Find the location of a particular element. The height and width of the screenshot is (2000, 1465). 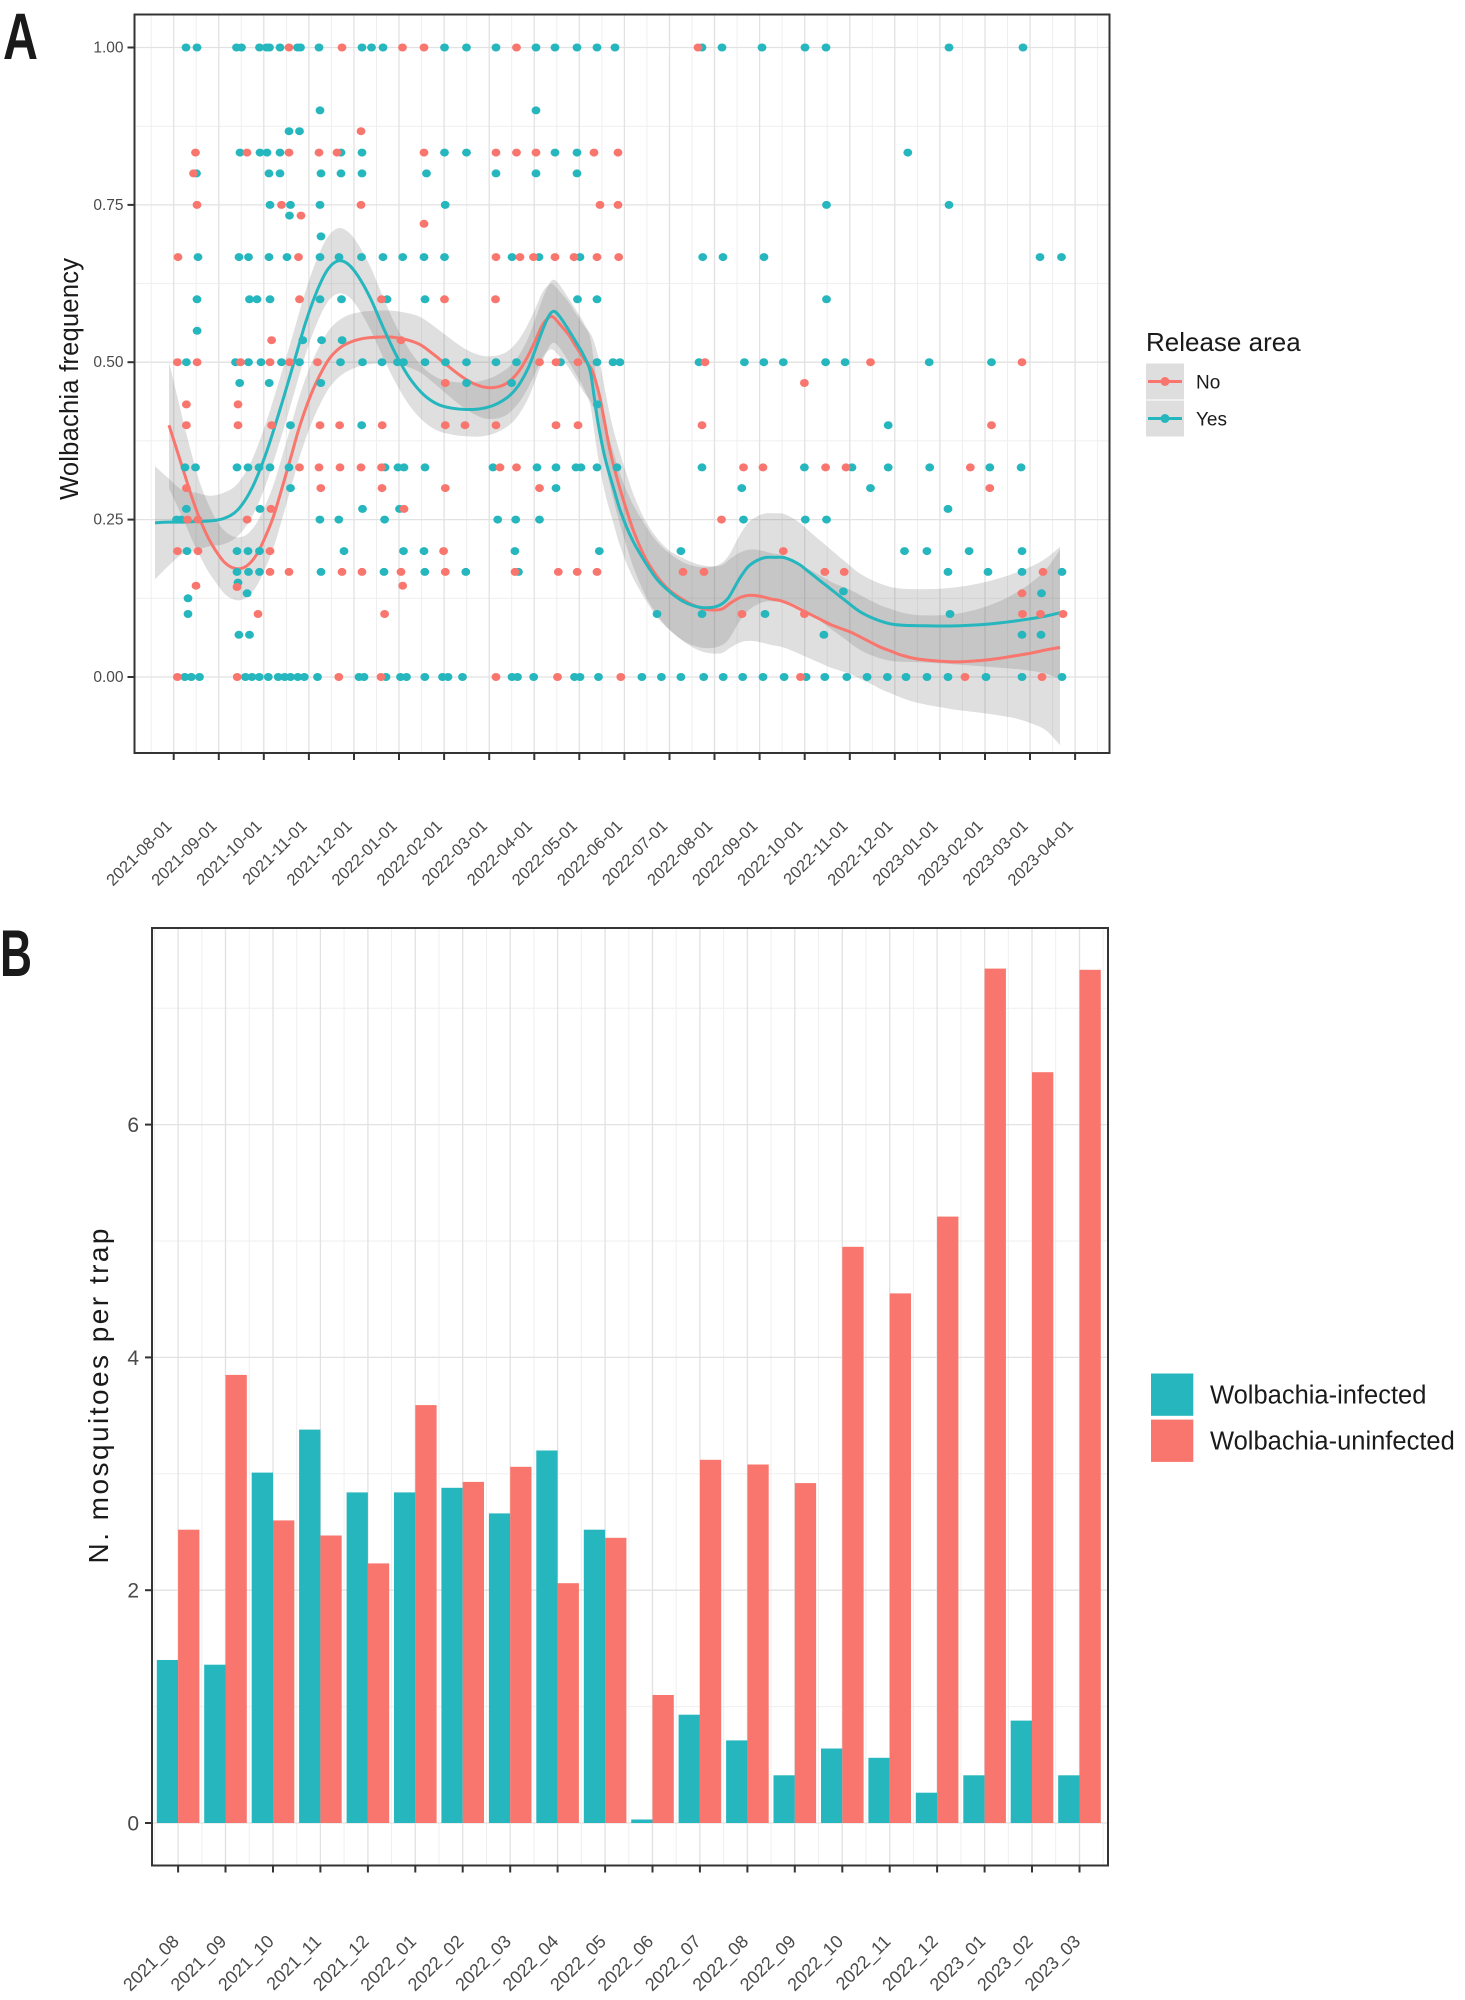

svg-text: 0.75 is located at coordinates (108, 205).